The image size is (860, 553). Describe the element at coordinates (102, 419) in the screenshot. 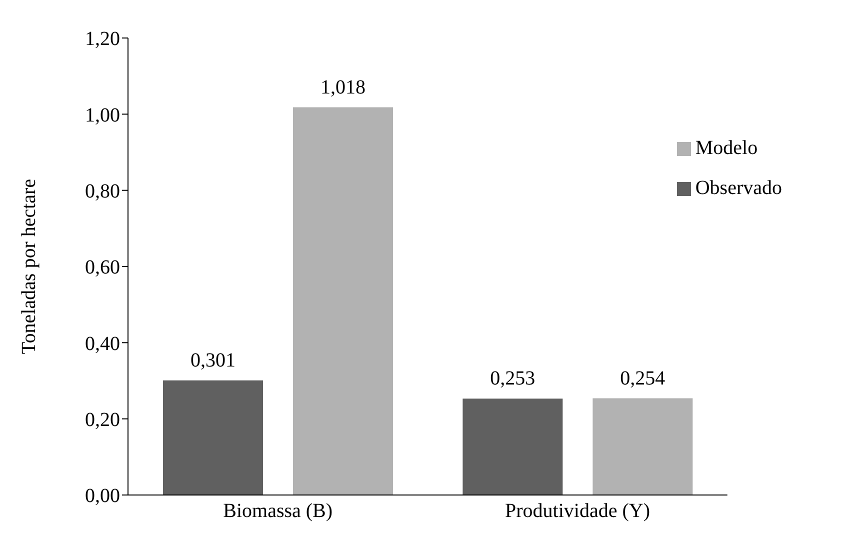

I see `y-tick-label: 0,20` at that location.